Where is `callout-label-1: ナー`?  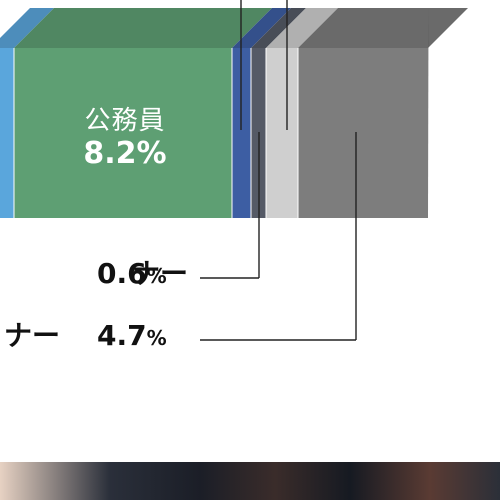
callout-label-1: ナー is located at coordinates (128, 274).